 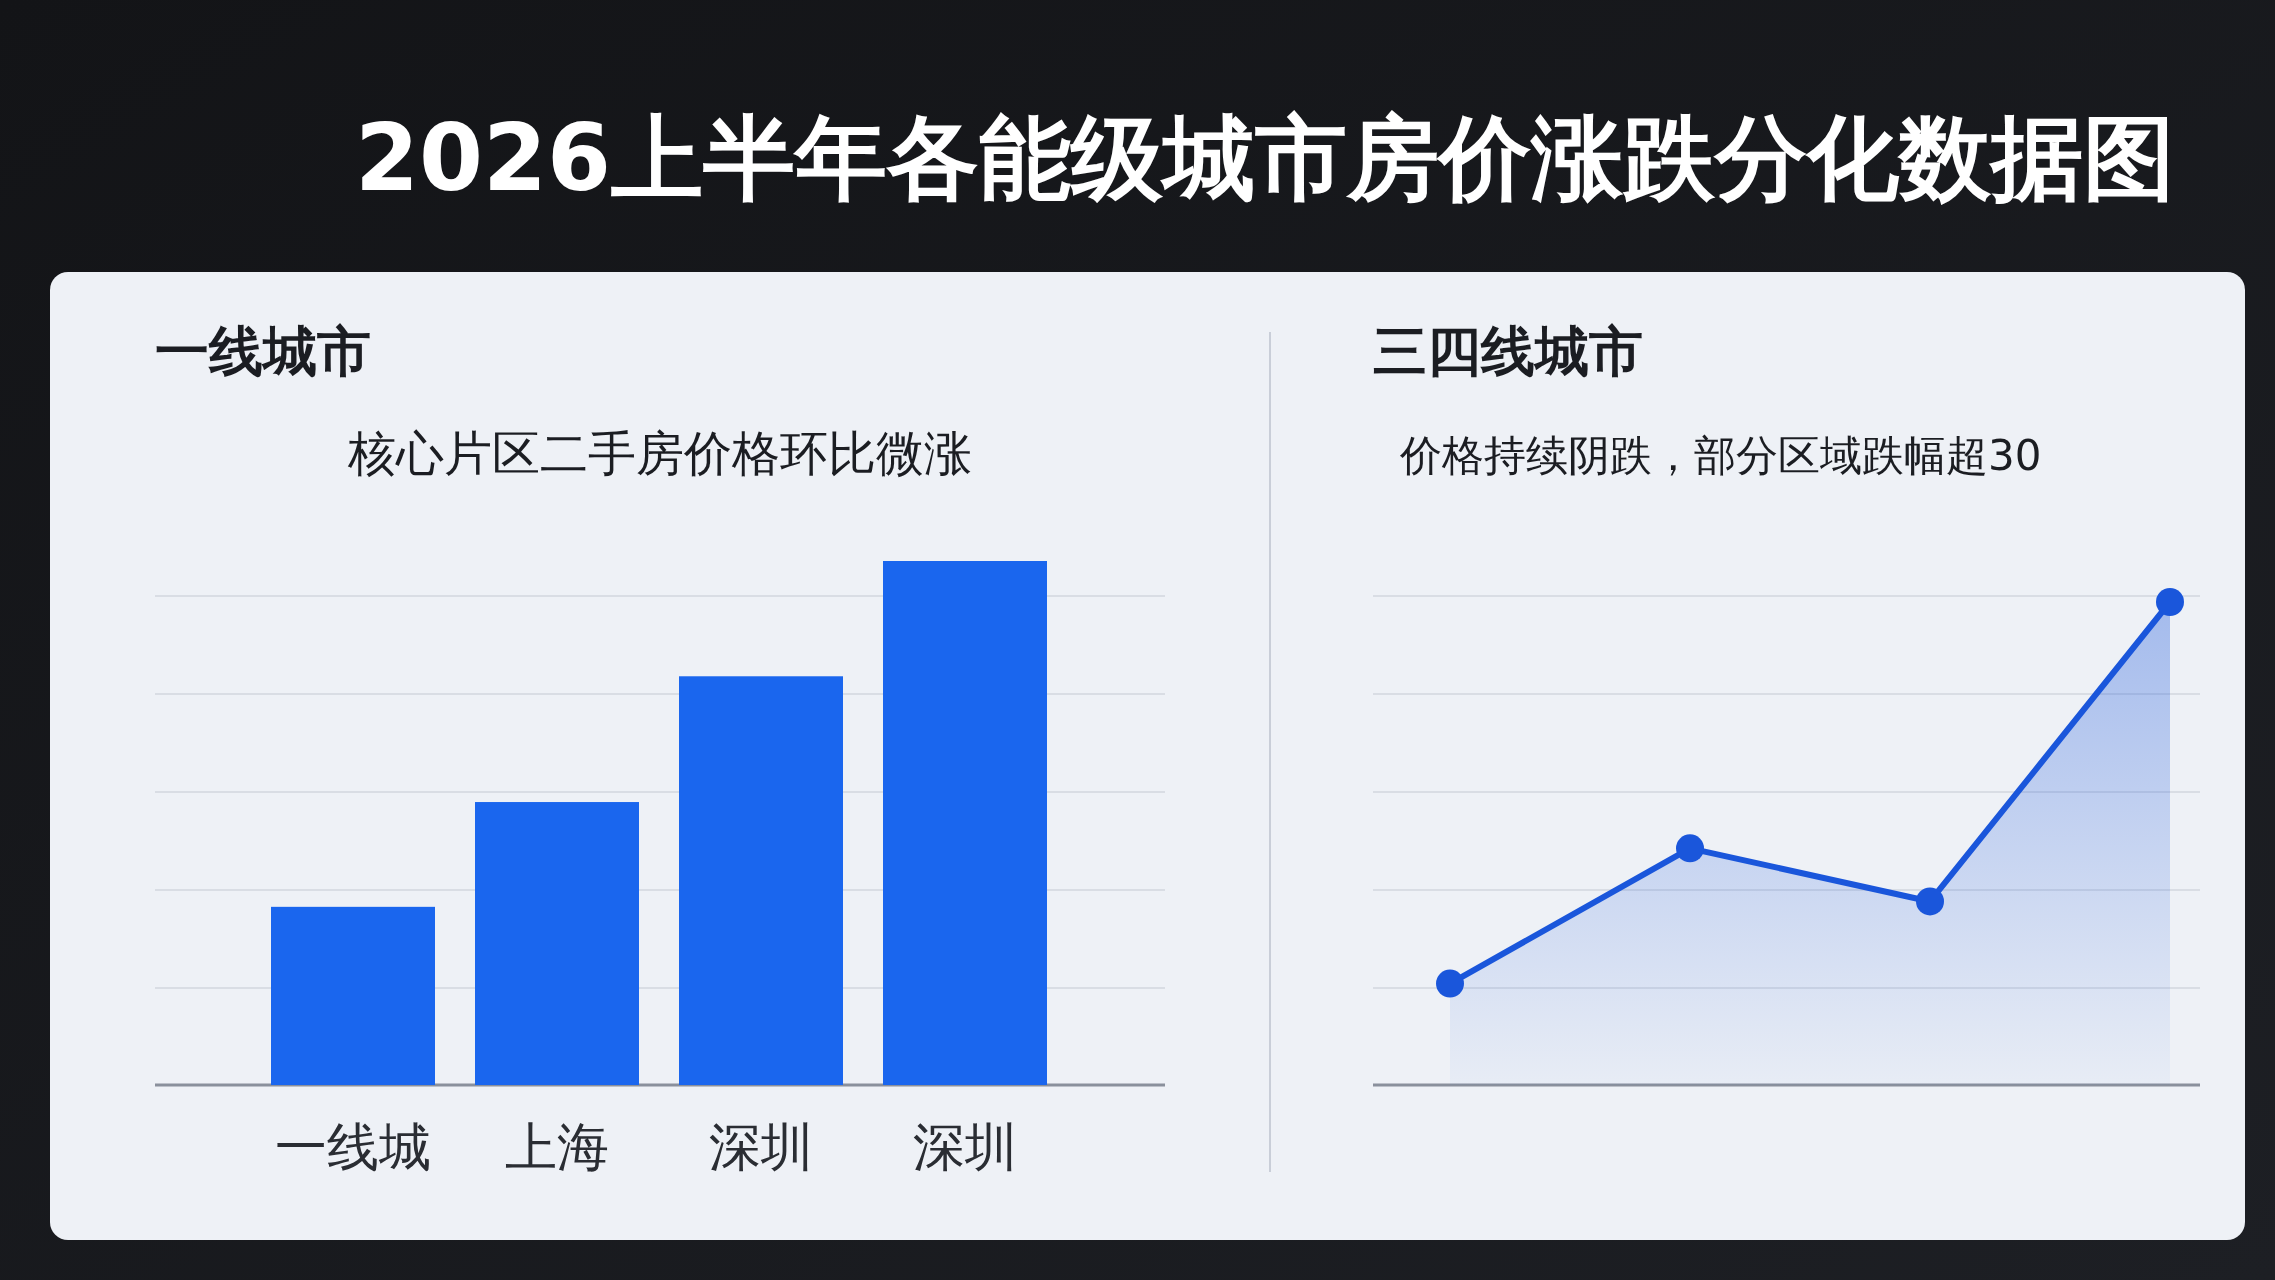 What do you see at coordinates (1508, 351) in the screenshot?
I see `chart-title: 三四线城市` at bounding box center [1508, 351].